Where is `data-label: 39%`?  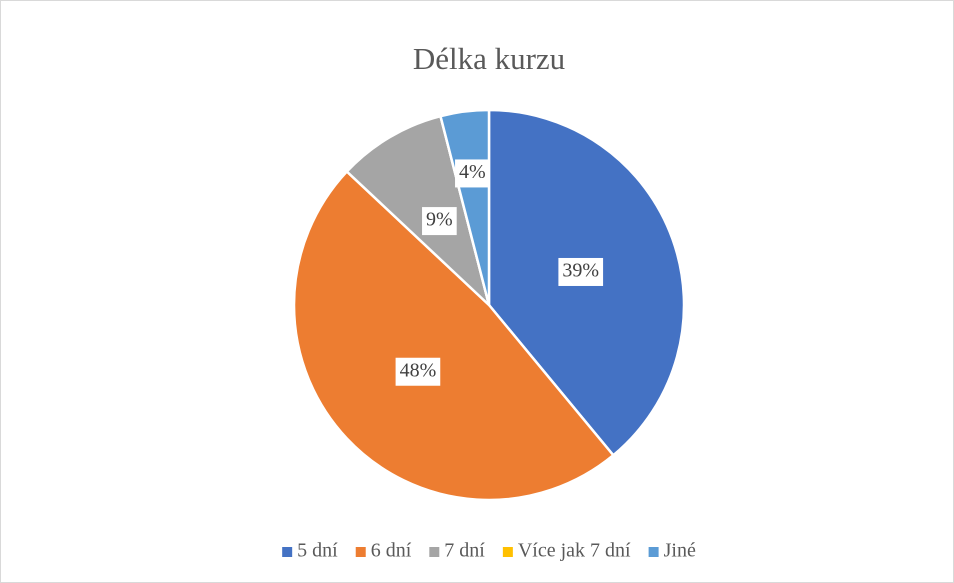 data-label: 39% is located at coordinates (581, 271).